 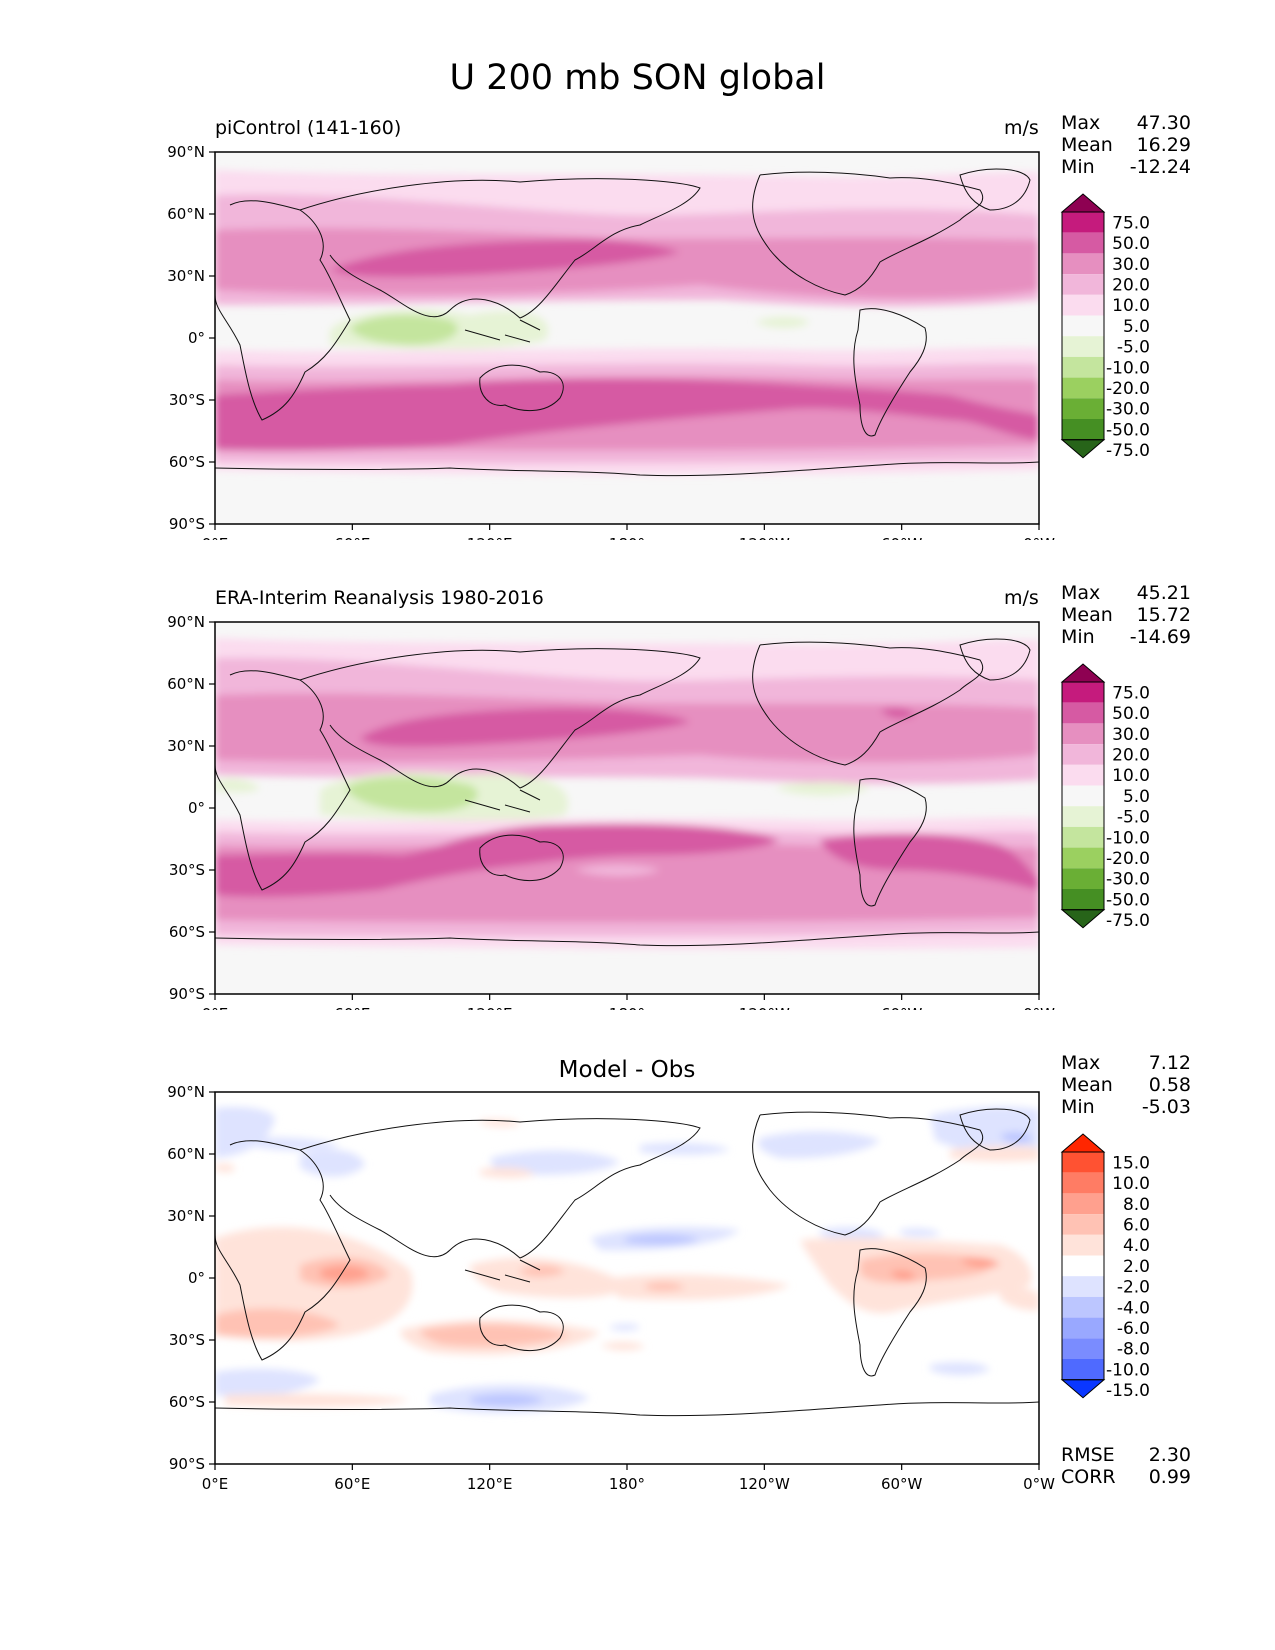 I want to click on lat-tick-label: 60°N, so click(x=186, y=1154).